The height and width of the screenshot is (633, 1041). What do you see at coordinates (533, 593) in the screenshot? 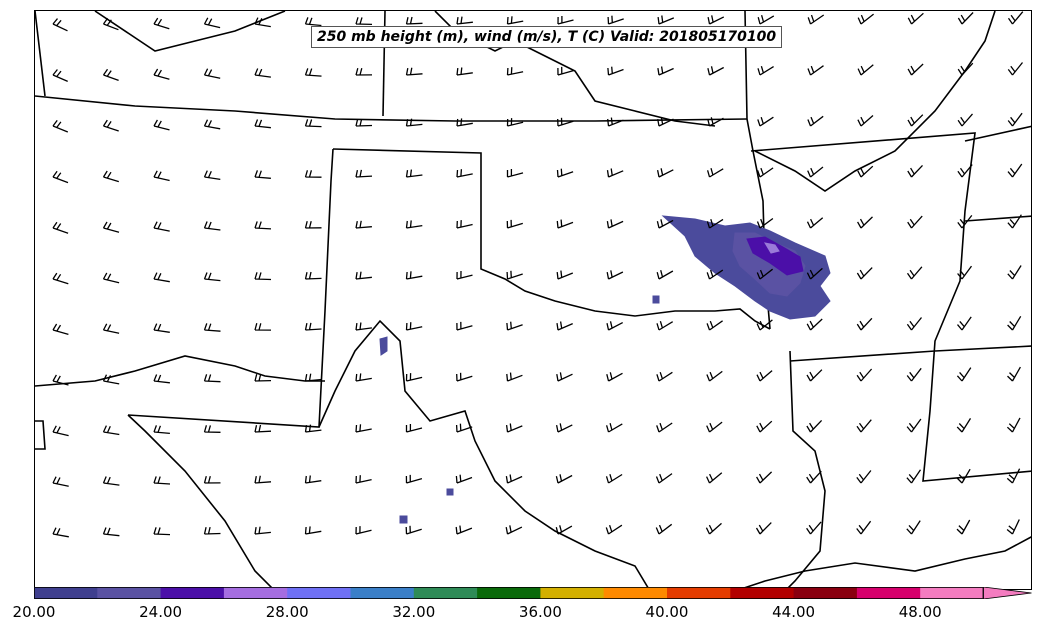
I see `colorbar` at bounding box center [533, 593].